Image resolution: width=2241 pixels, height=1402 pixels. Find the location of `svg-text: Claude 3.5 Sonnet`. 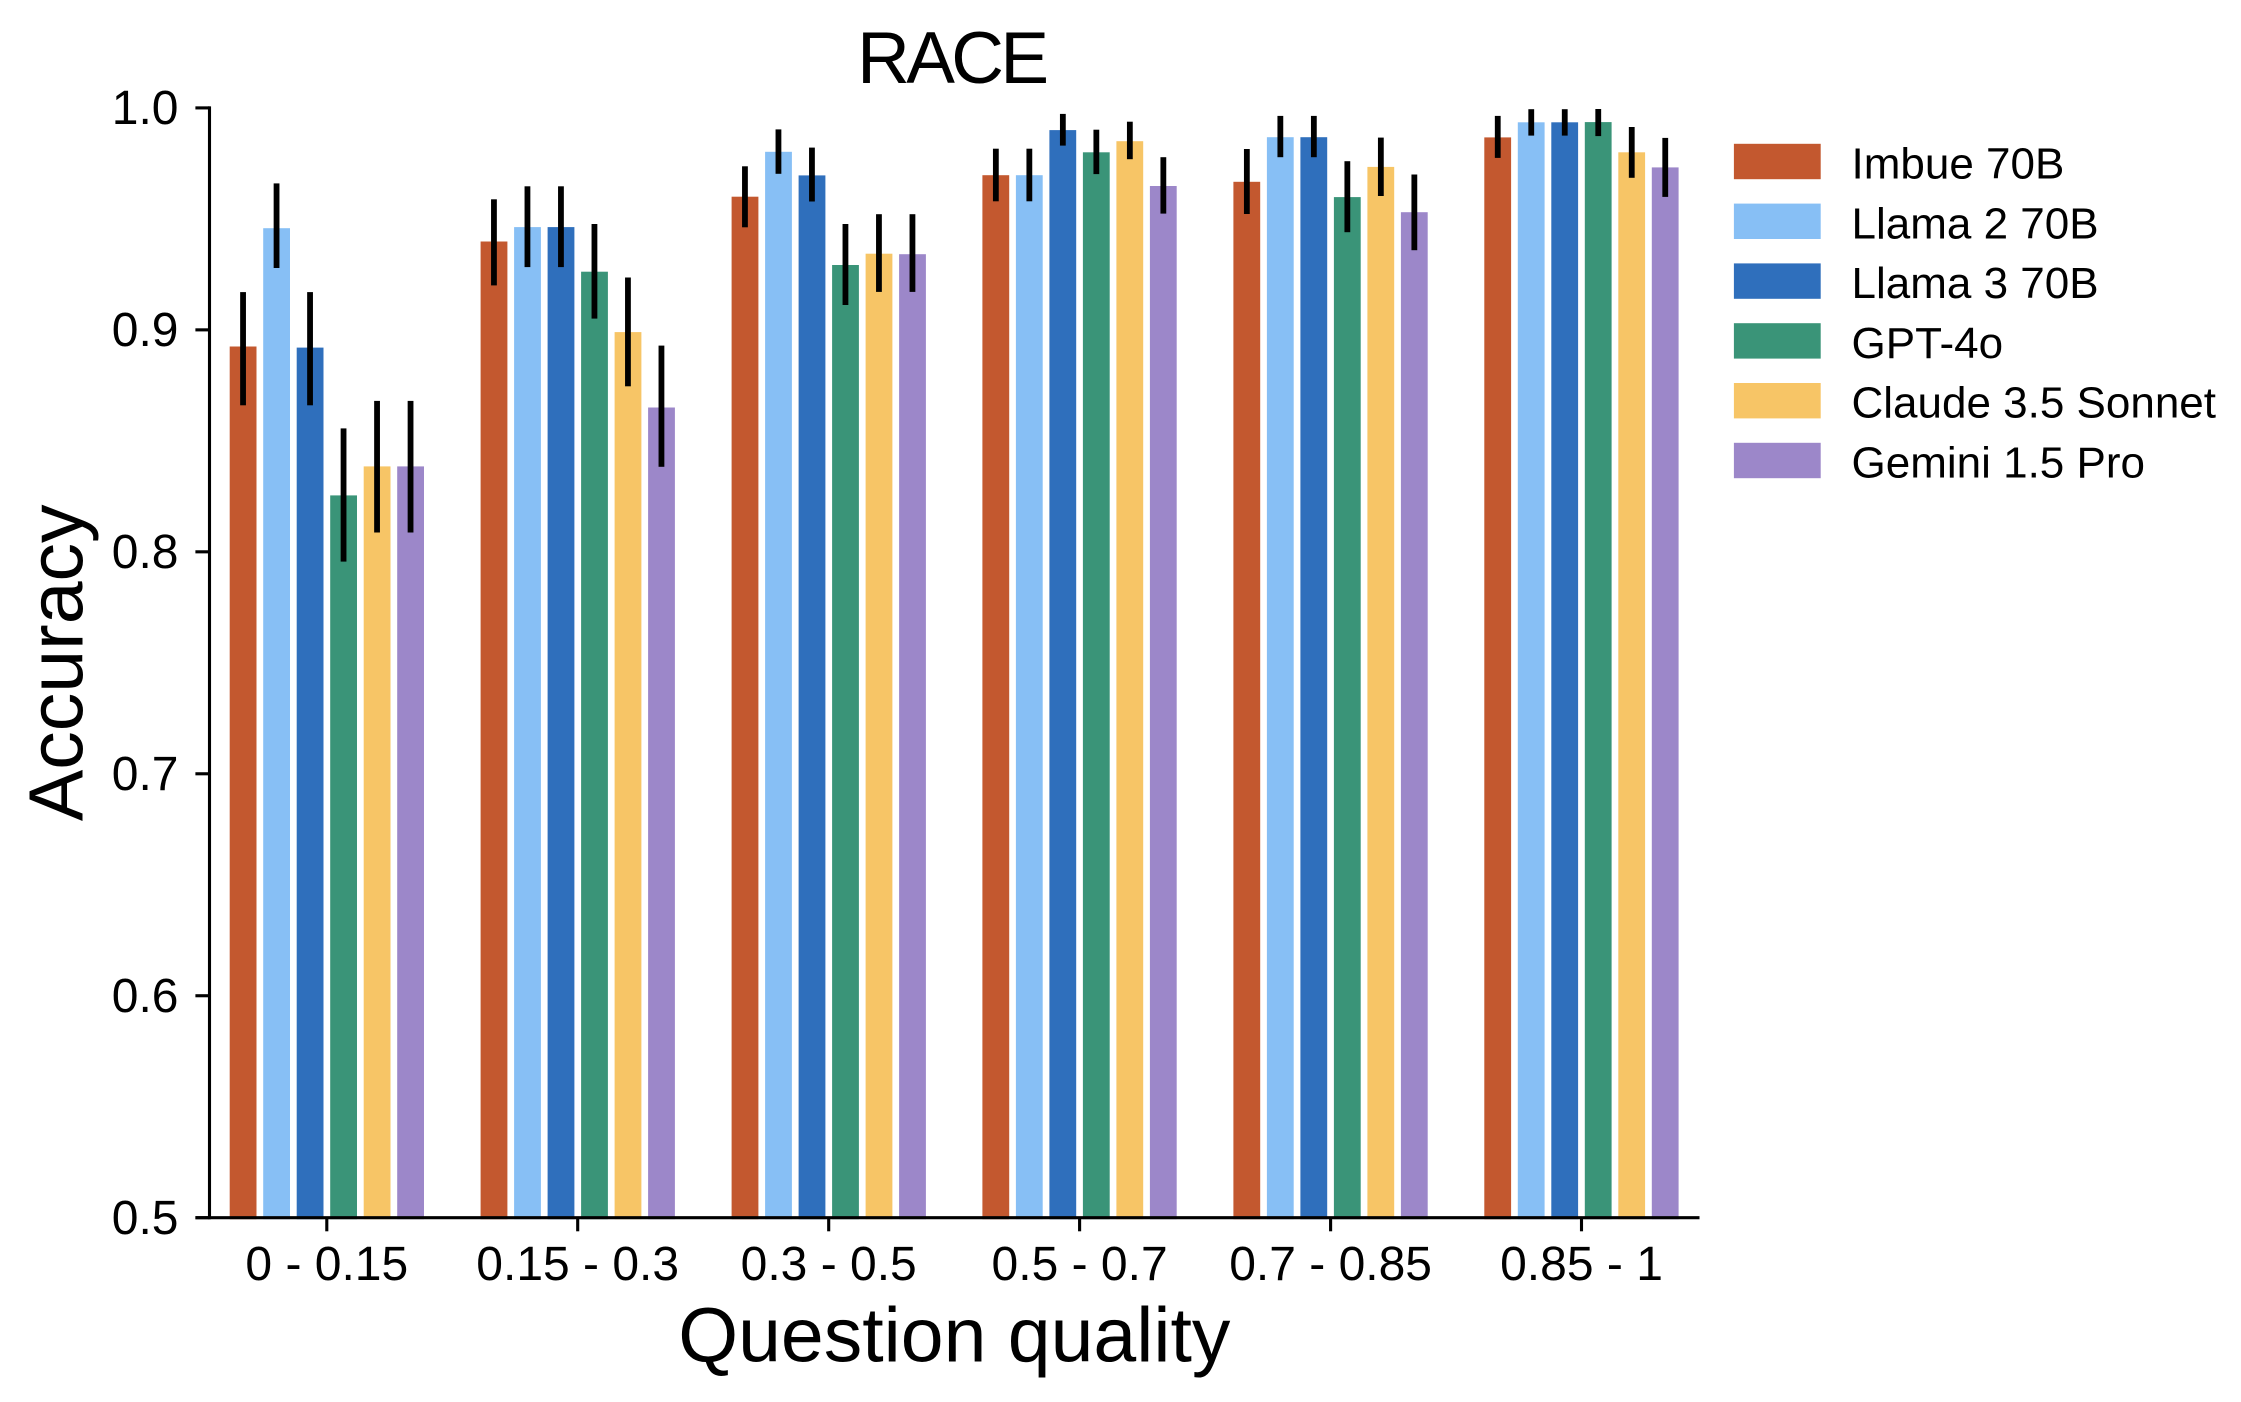

svg-text: Claude 3.5 Sonnet is located at coordinates (2034, 403).